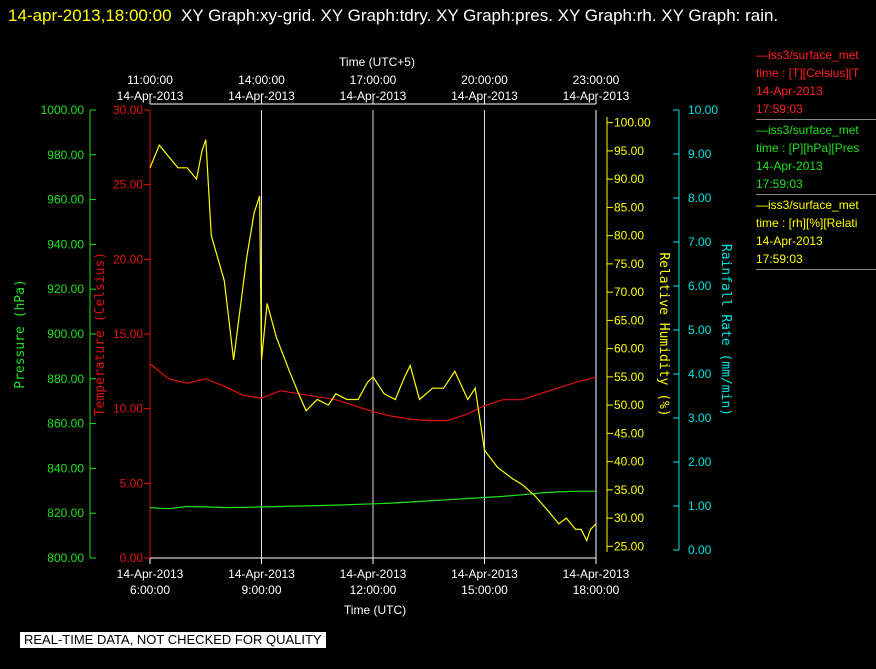 The image size is (876, 669). Describe the element at coordinates (65, 334) in the screenshot. I see `pressure-tick-label: 900.00` at that location.